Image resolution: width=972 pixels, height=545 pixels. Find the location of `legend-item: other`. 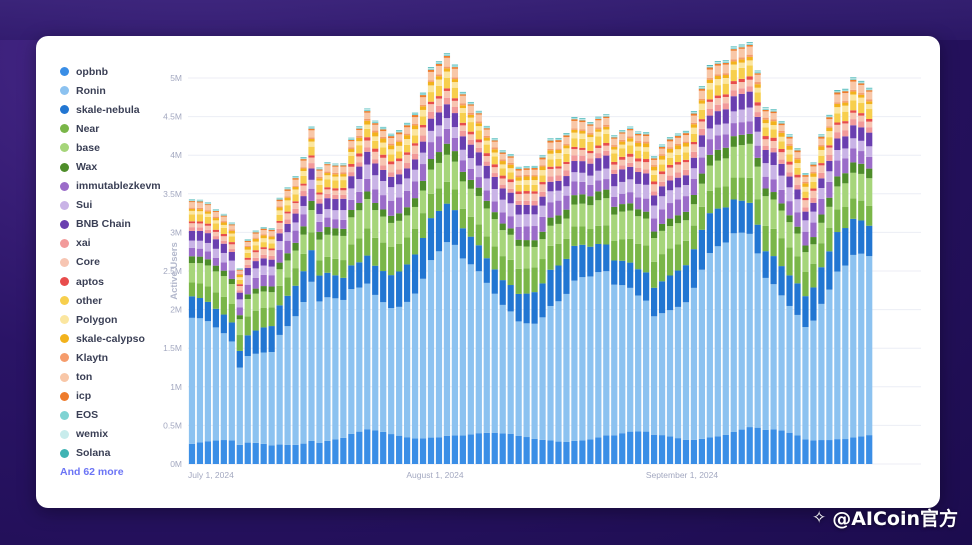

legend-item: other is located at coordinates (125, 300).